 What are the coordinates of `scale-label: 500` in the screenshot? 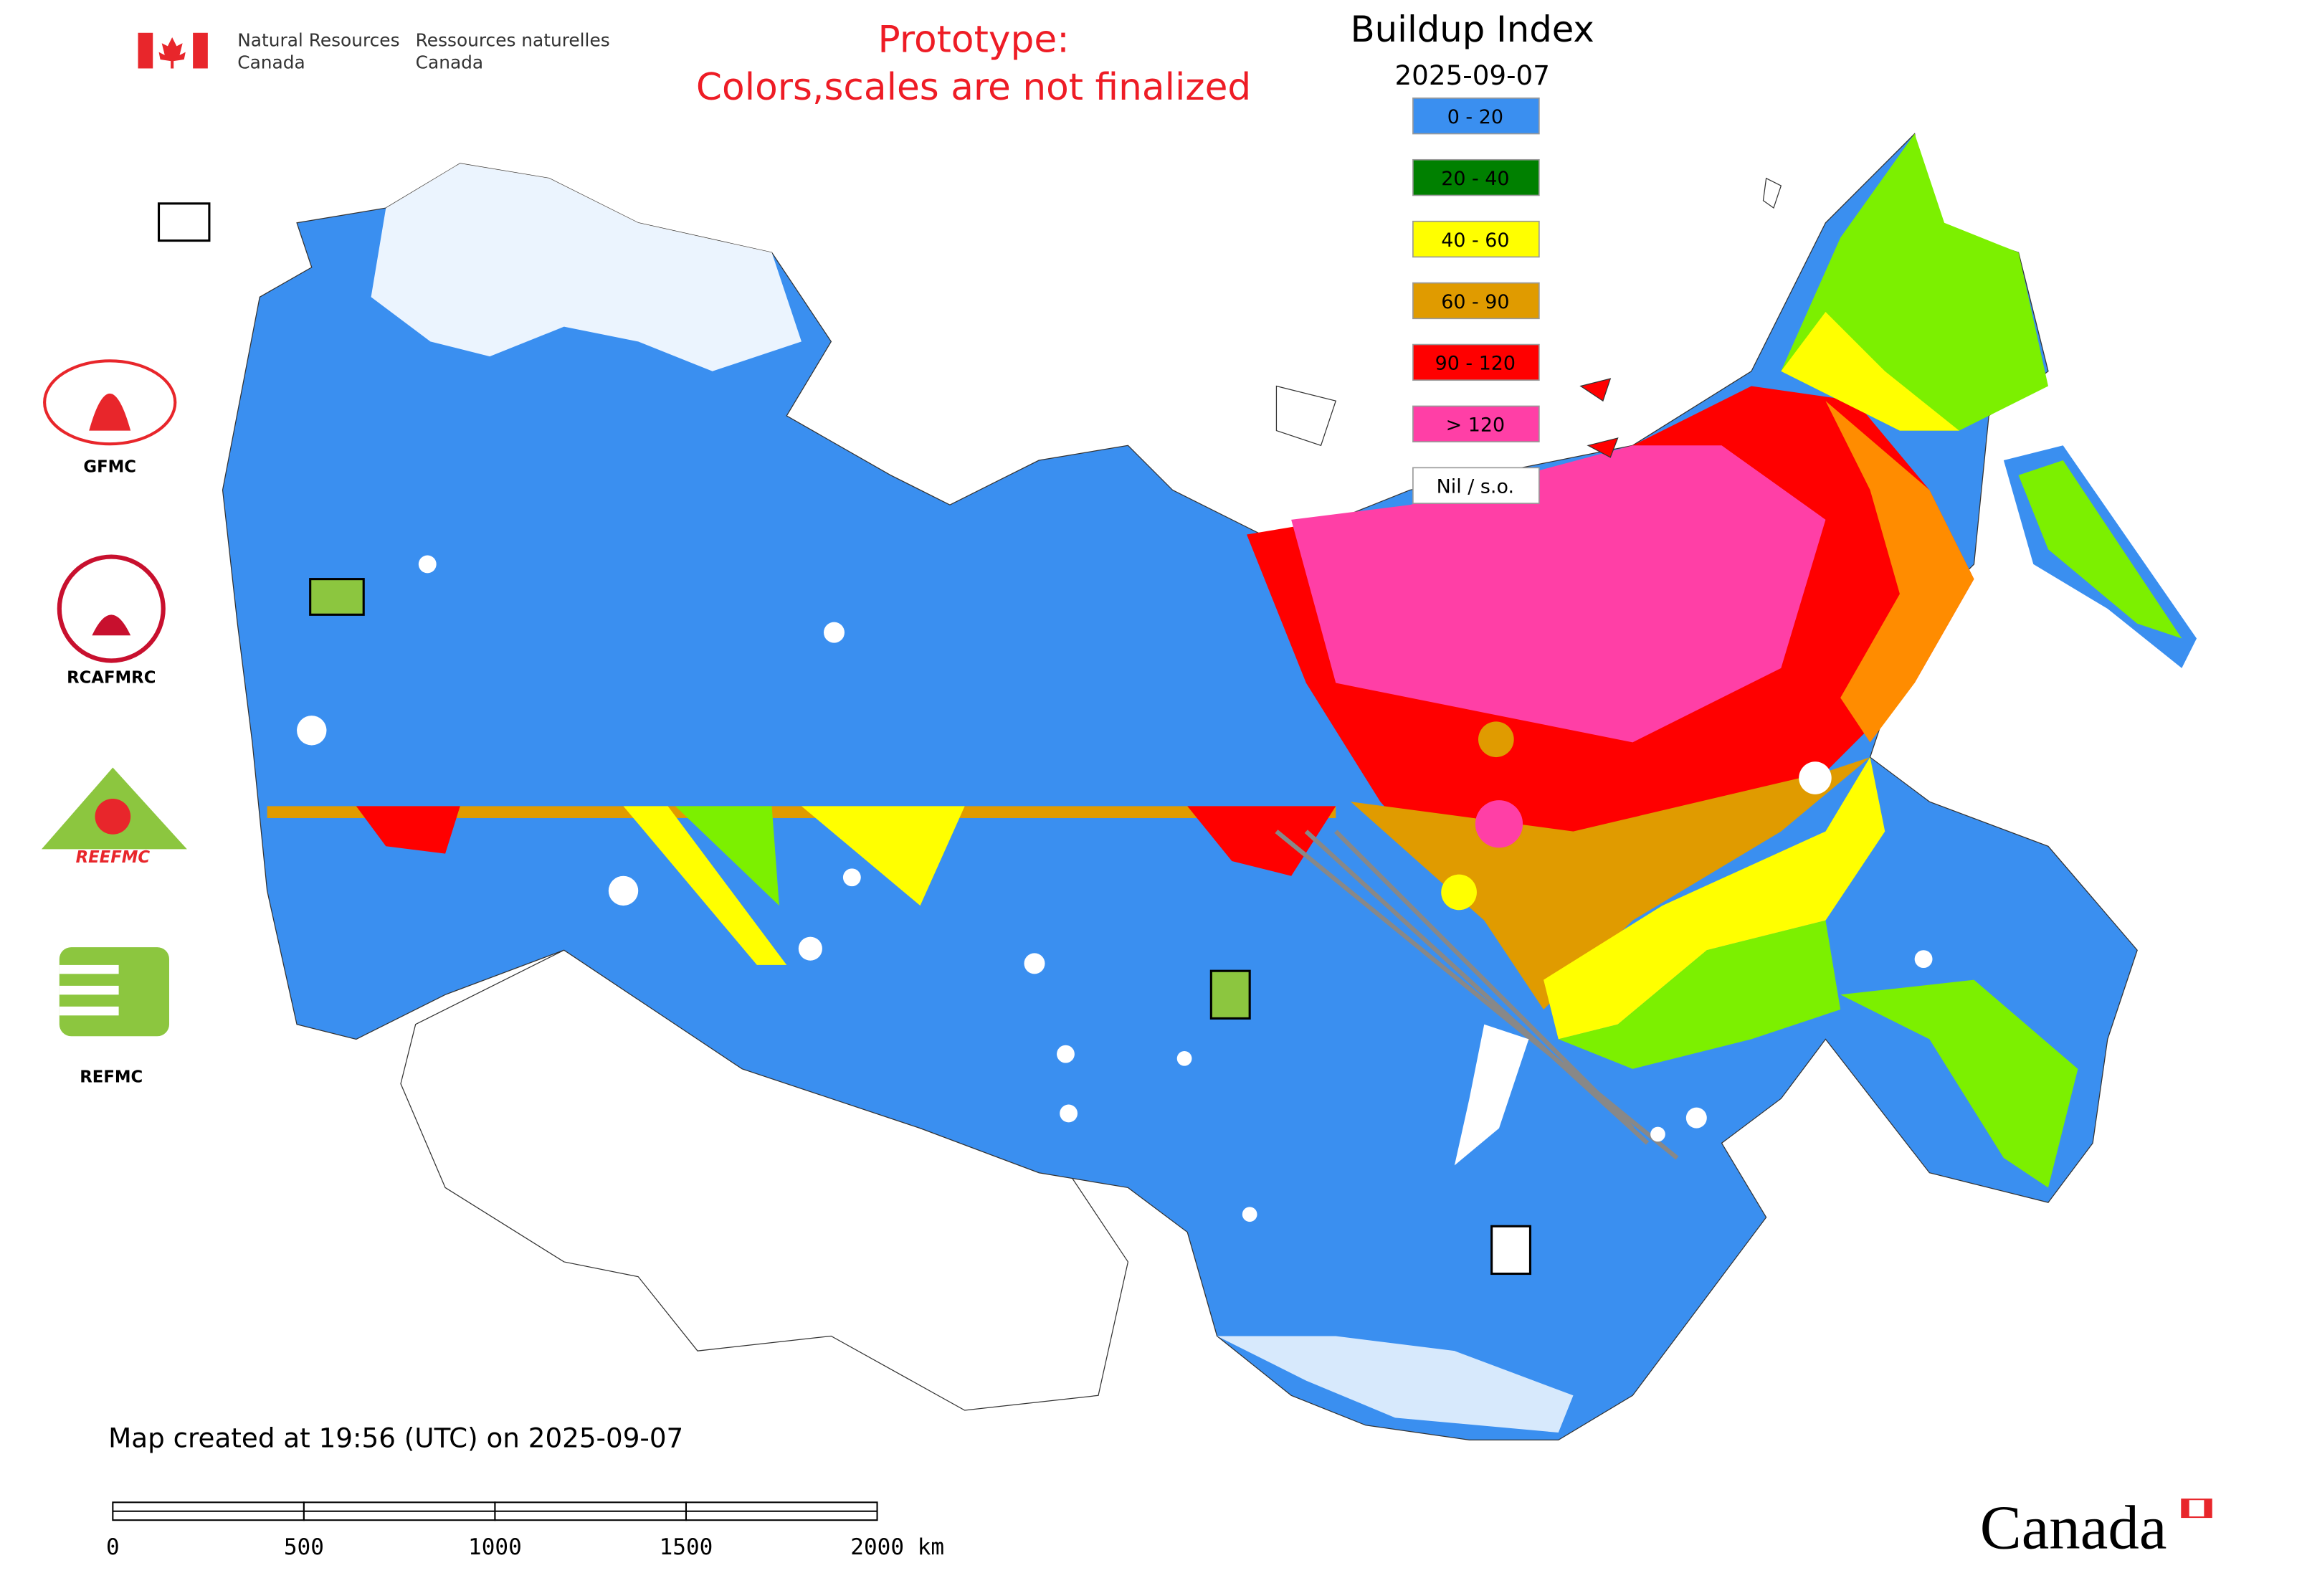 It's located at (304, 1547).